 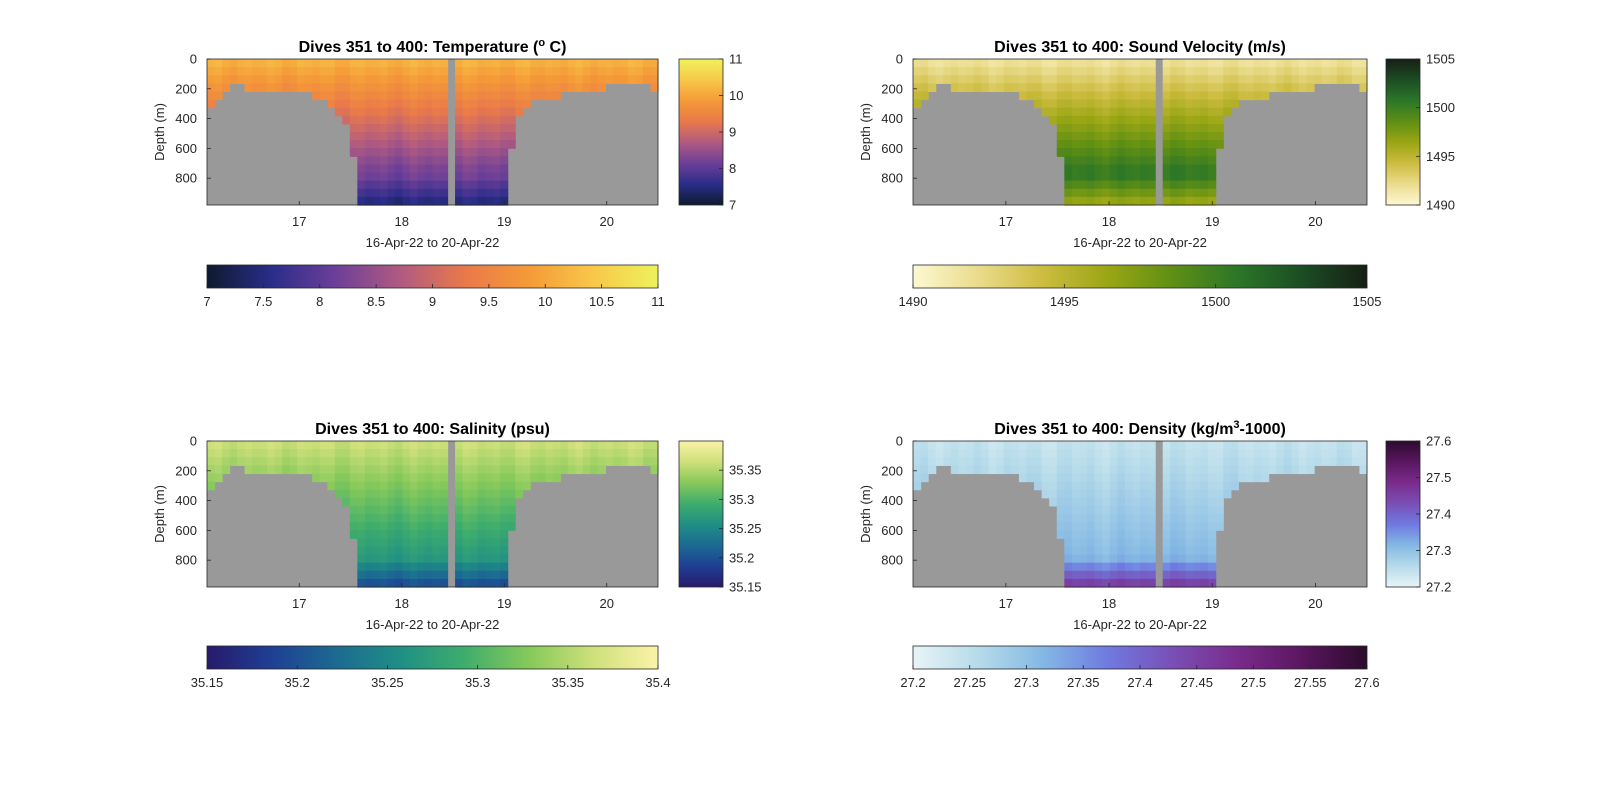 I want to click on y-axis-label: Depth (m), so click(x=159, y=132).